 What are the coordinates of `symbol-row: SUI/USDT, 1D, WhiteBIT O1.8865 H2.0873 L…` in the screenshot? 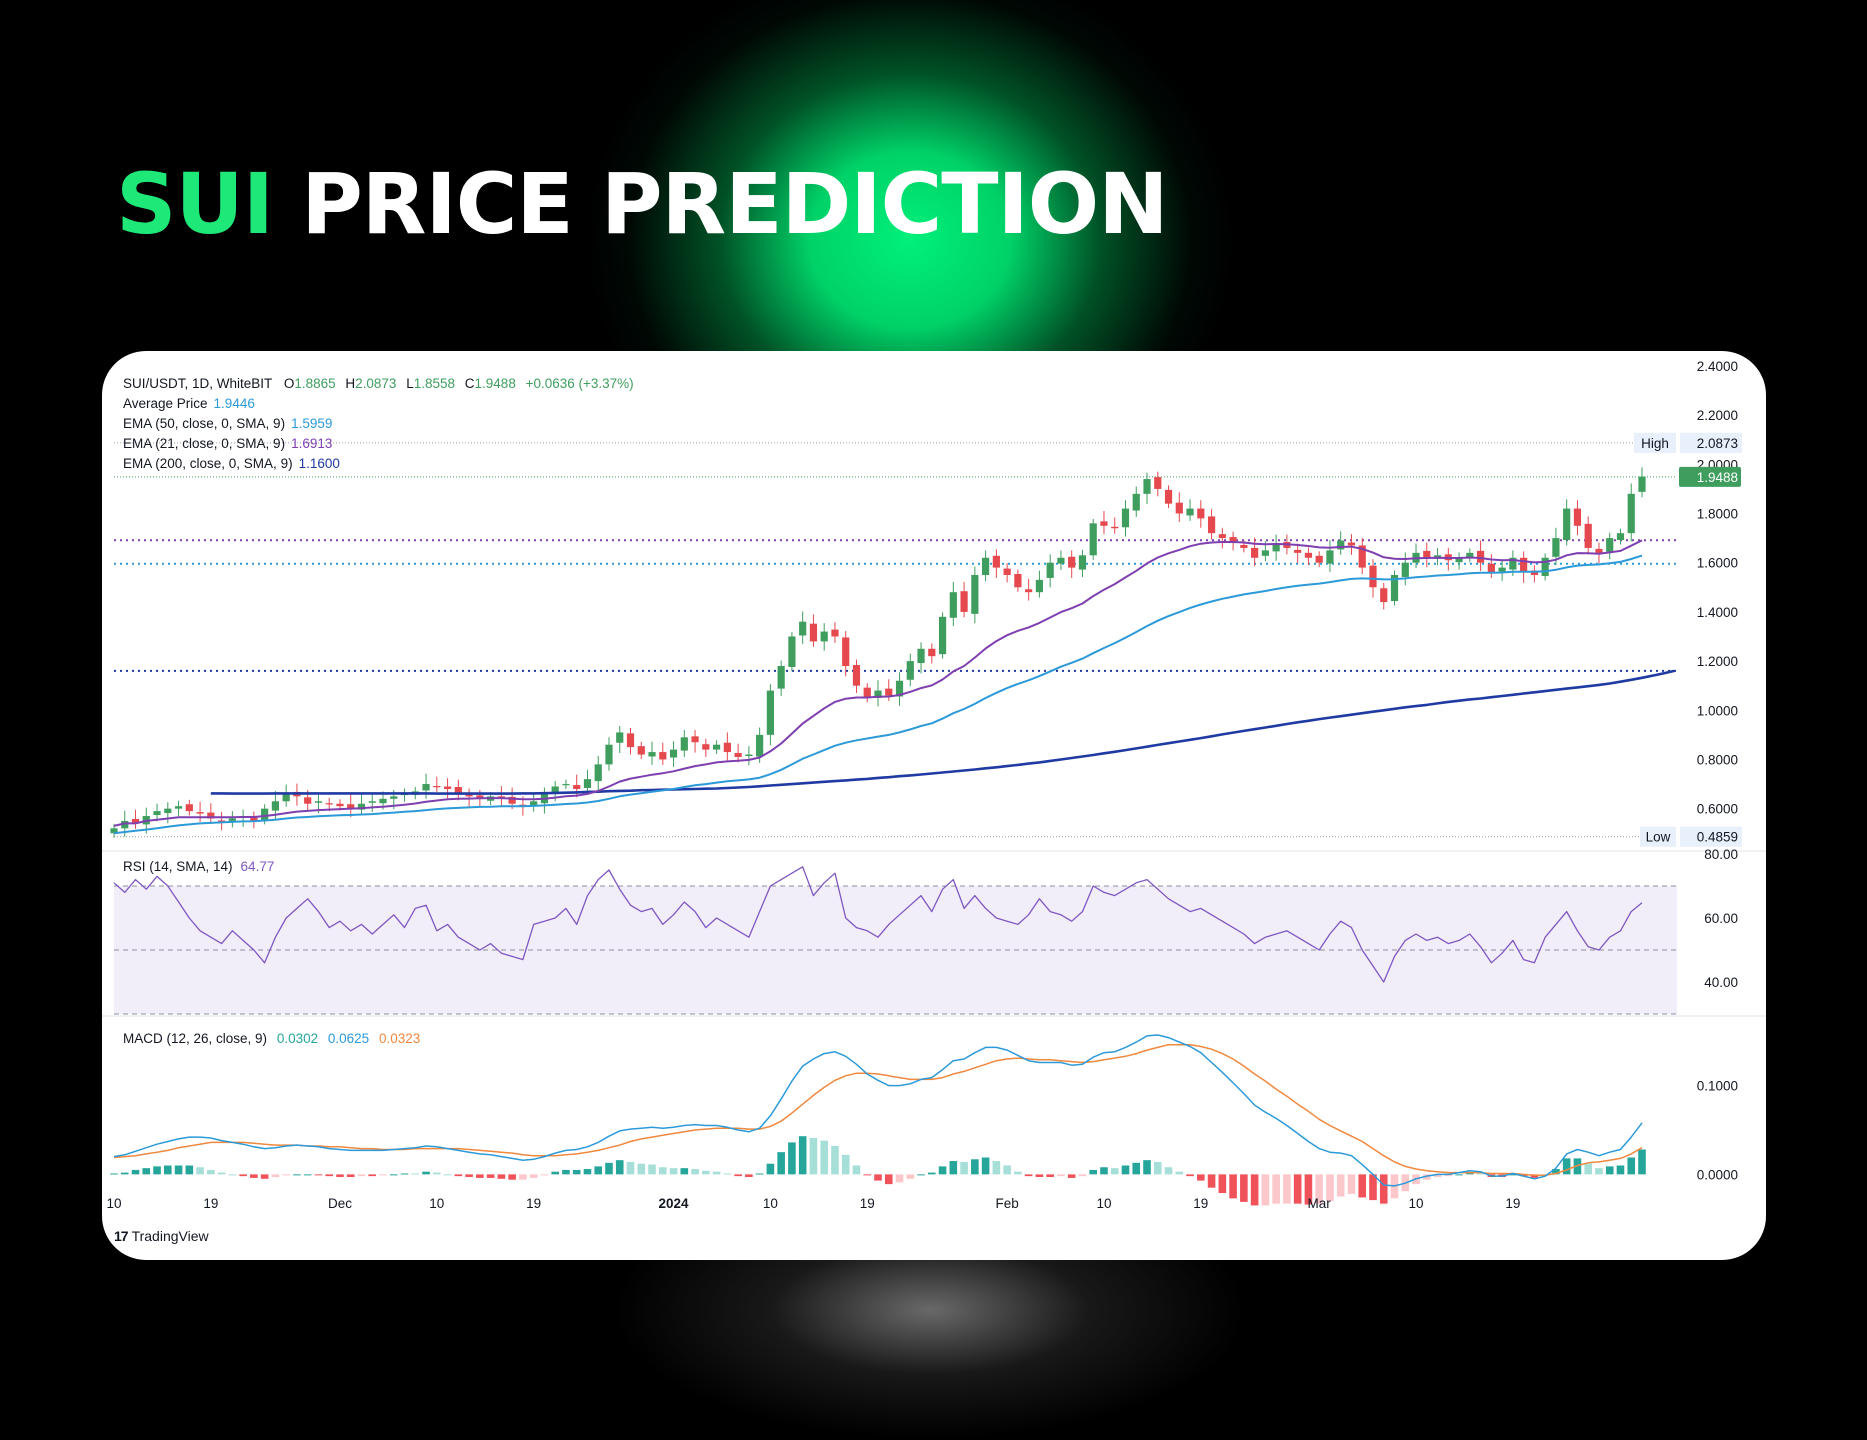 It's located at (378, 384).